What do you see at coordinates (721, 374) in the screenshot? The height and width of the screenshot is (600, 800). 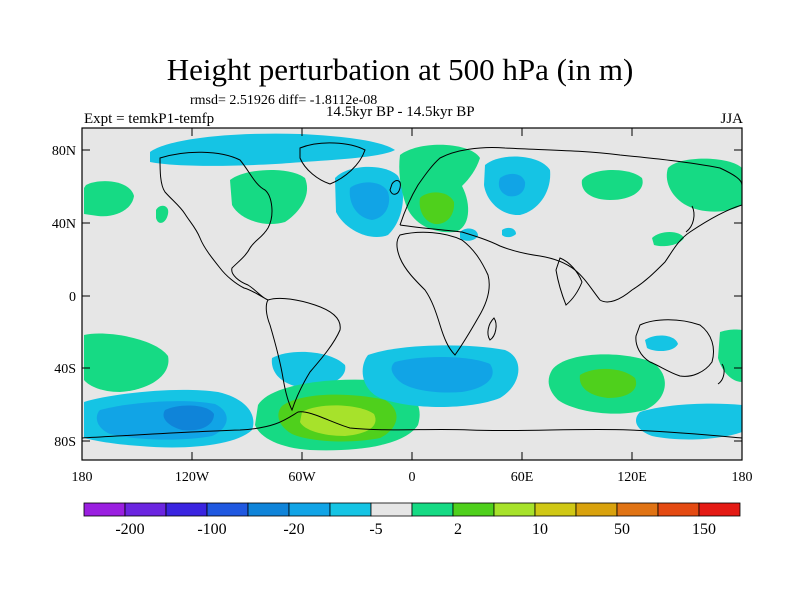 I see `coast-new-zealand` at bounding box center [721, 374].